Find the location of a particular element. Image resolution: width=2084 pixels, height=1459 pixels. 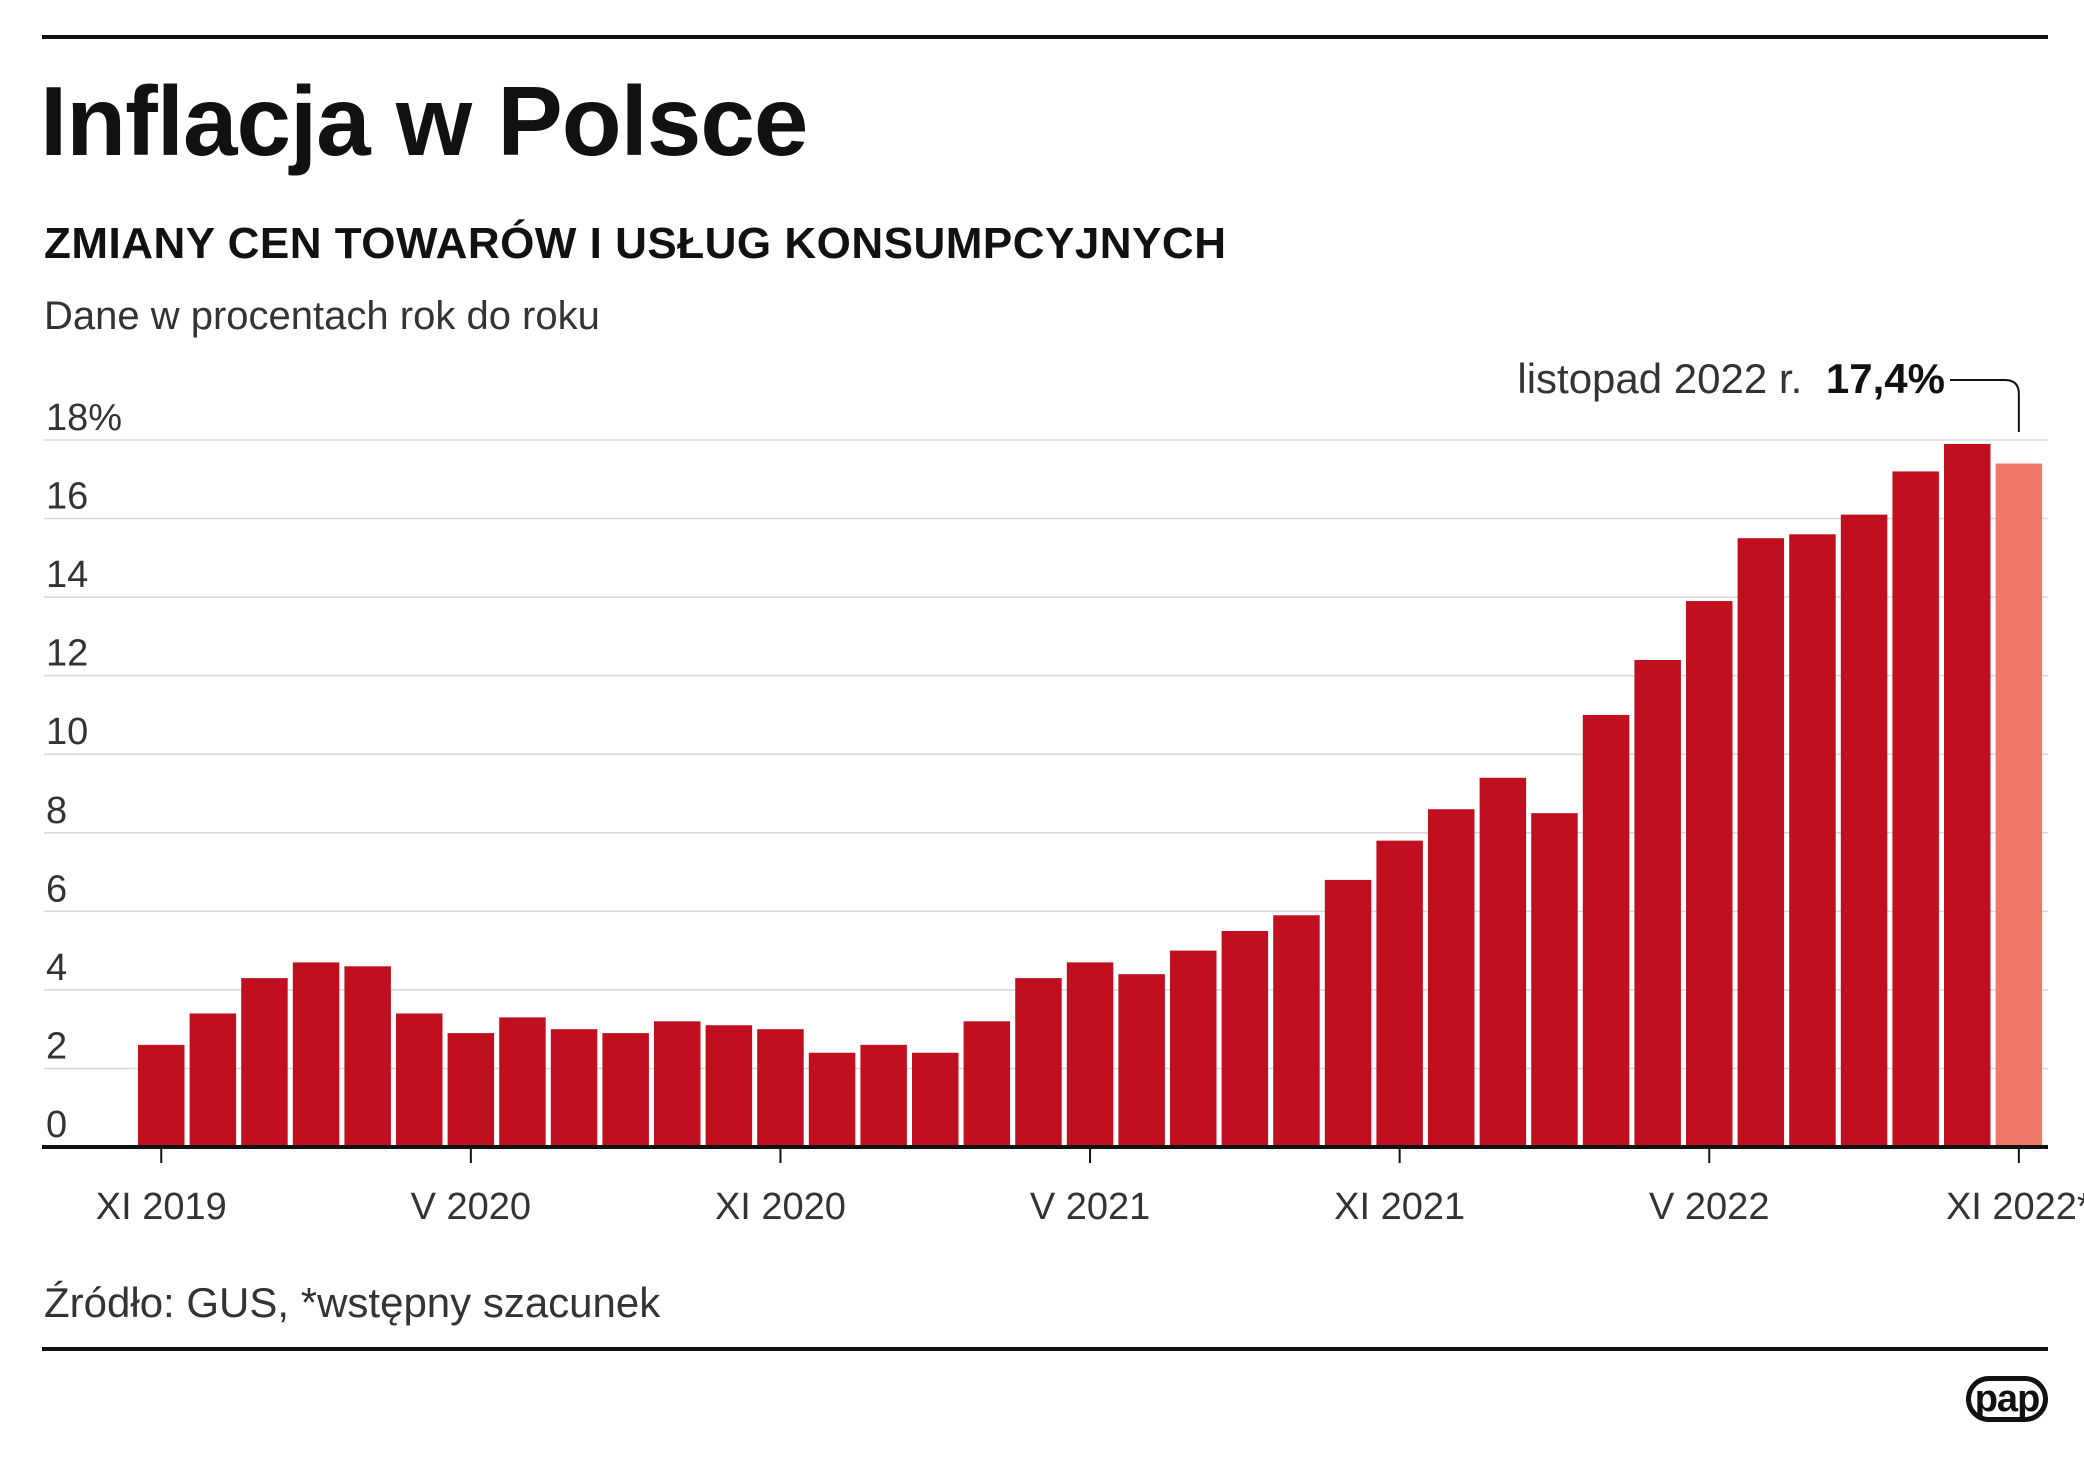

x-tick-label: V 2021 is located at coordinates (1090, 1207).